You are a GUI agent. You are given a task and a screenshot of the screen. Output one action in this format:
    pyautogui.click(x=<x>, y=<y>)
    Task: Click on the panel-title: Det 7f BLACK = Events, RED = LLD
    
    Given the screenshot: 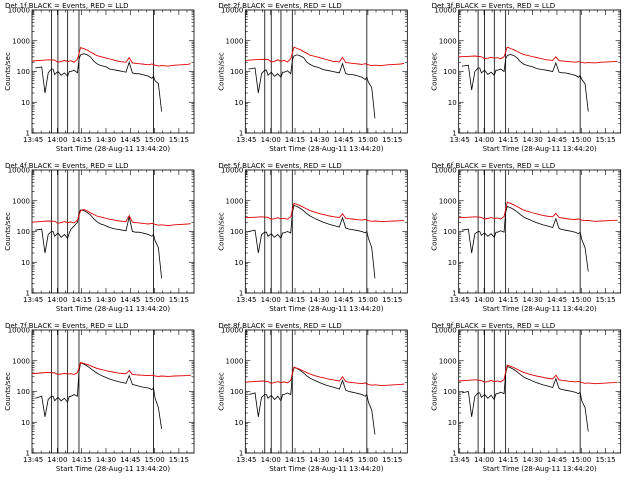 What is the action you would take?
    pyautogui.click(x=66, y=326)
    